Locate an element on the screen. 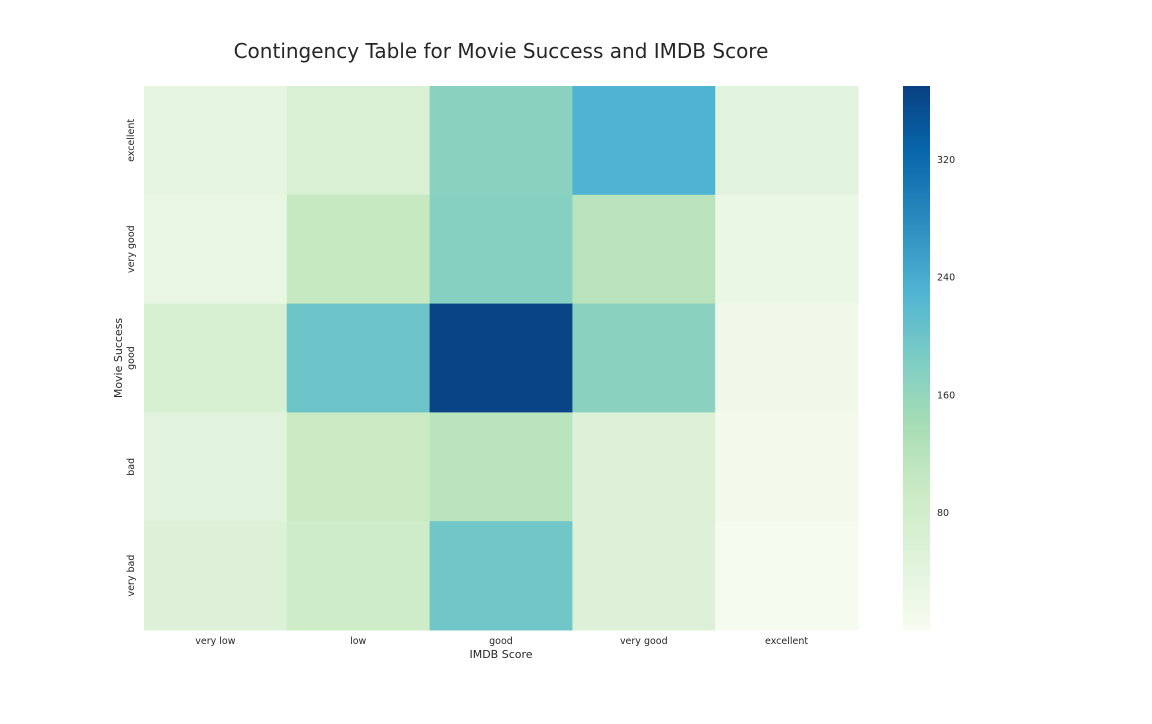 The image size is (1152, 724). heatmap-cell-very-bad-low is located at coordinates (358, 576).